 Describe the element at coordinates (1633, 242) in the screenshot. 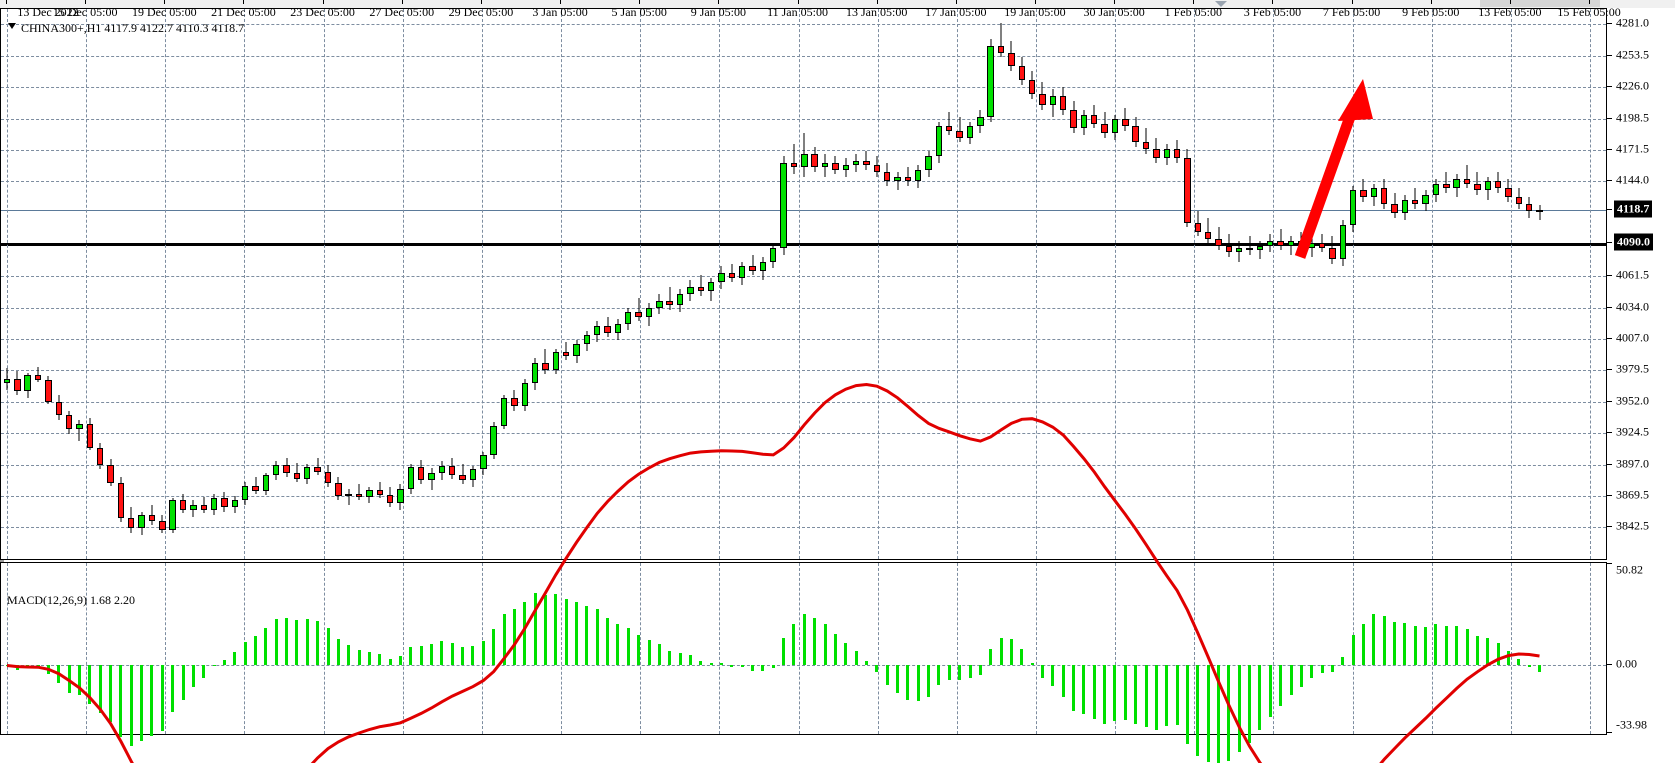

I see `price-label-highlighted: 4090.0` at that location.